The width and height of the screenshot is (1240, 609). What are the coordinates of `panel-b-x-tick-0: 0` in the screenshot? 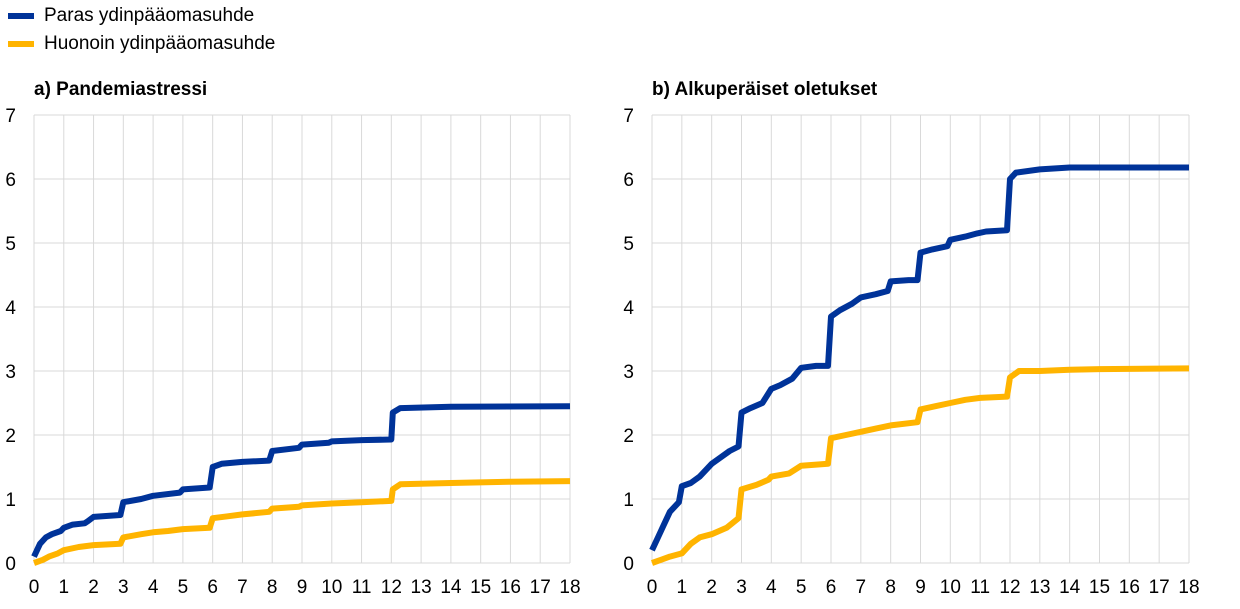 It's located at (652, 587).